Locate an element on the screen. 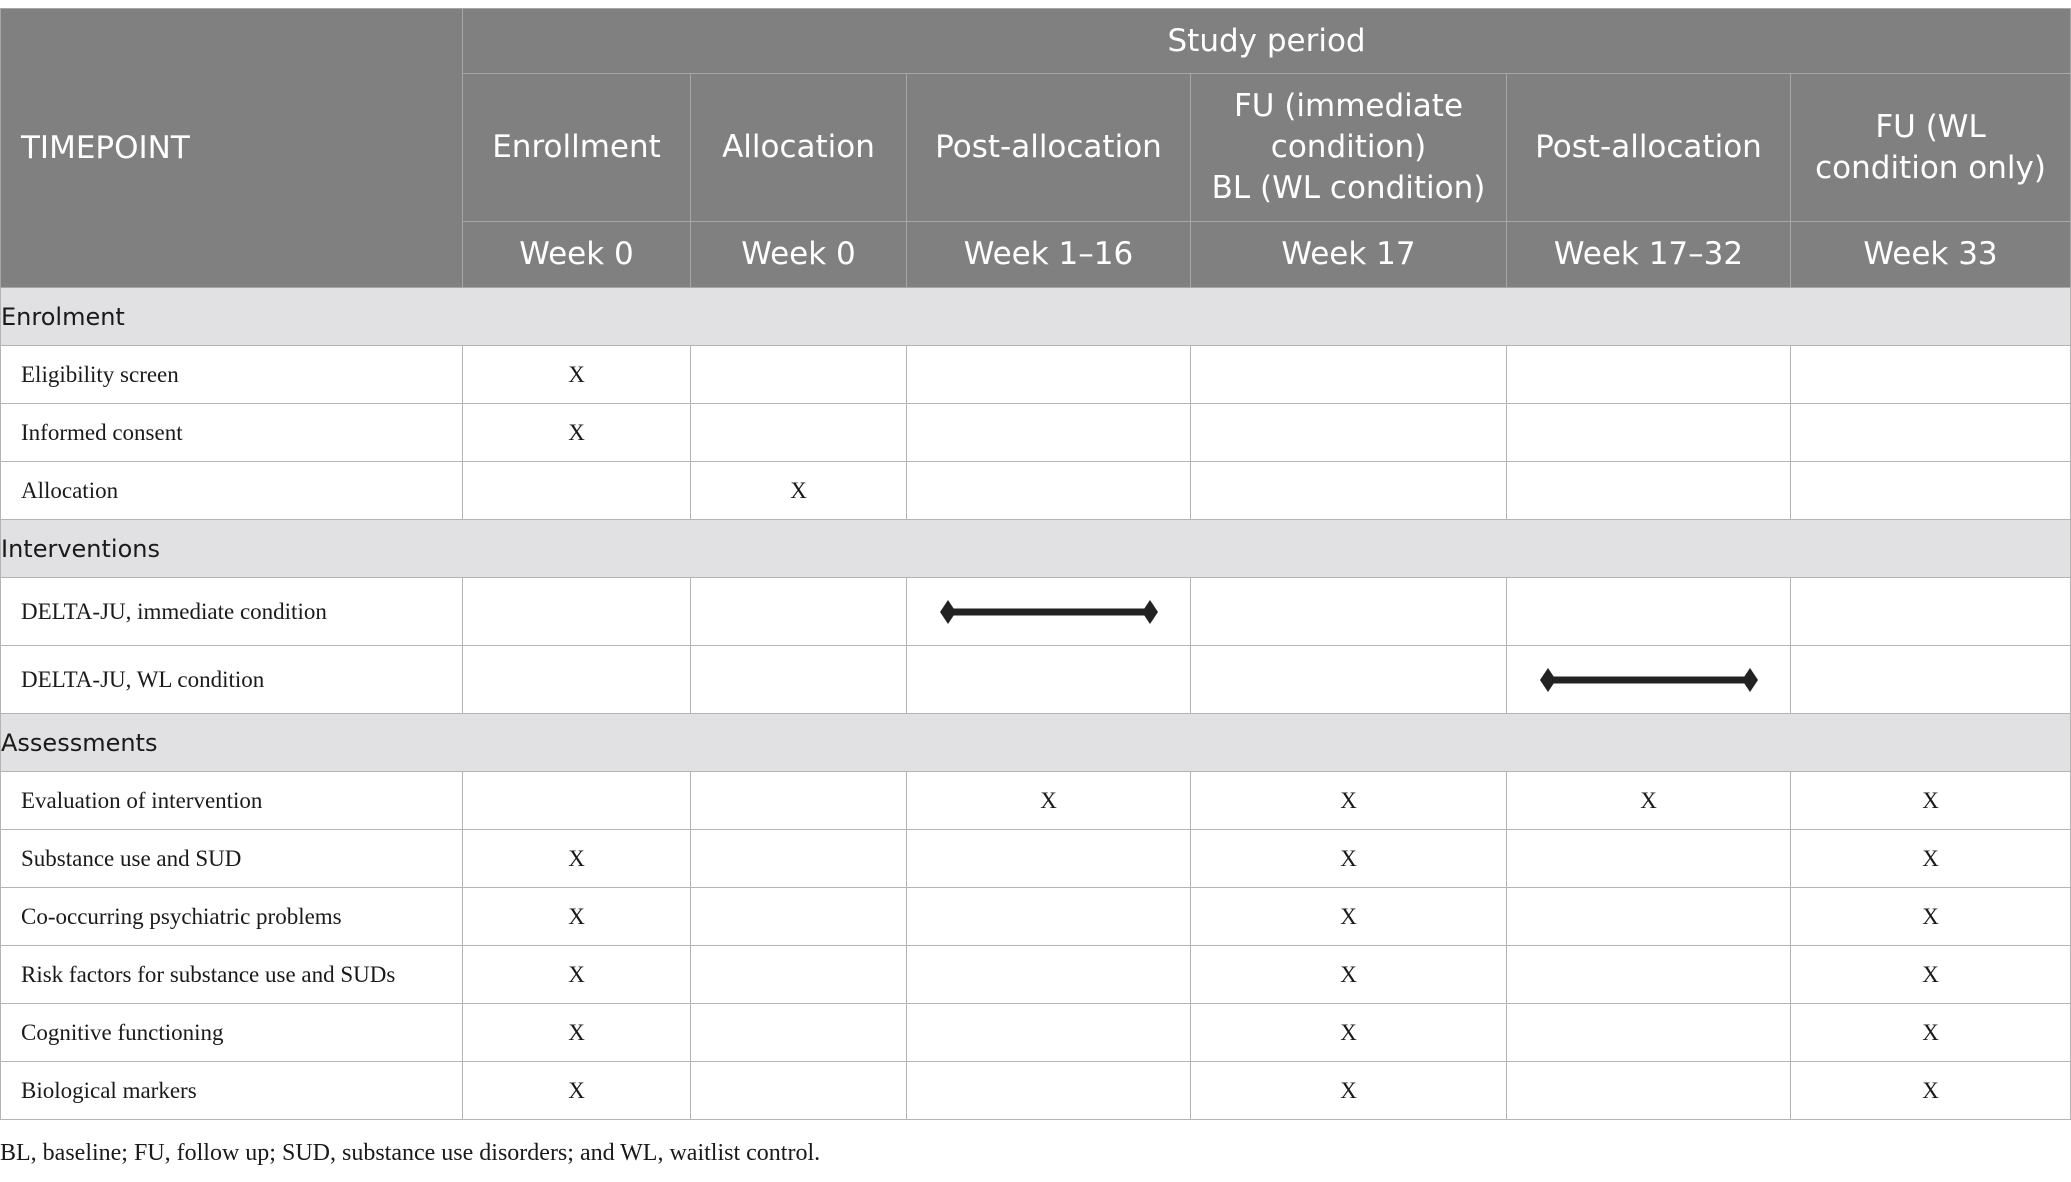  row-label: Informed consent is located at coordinates (231, 432).